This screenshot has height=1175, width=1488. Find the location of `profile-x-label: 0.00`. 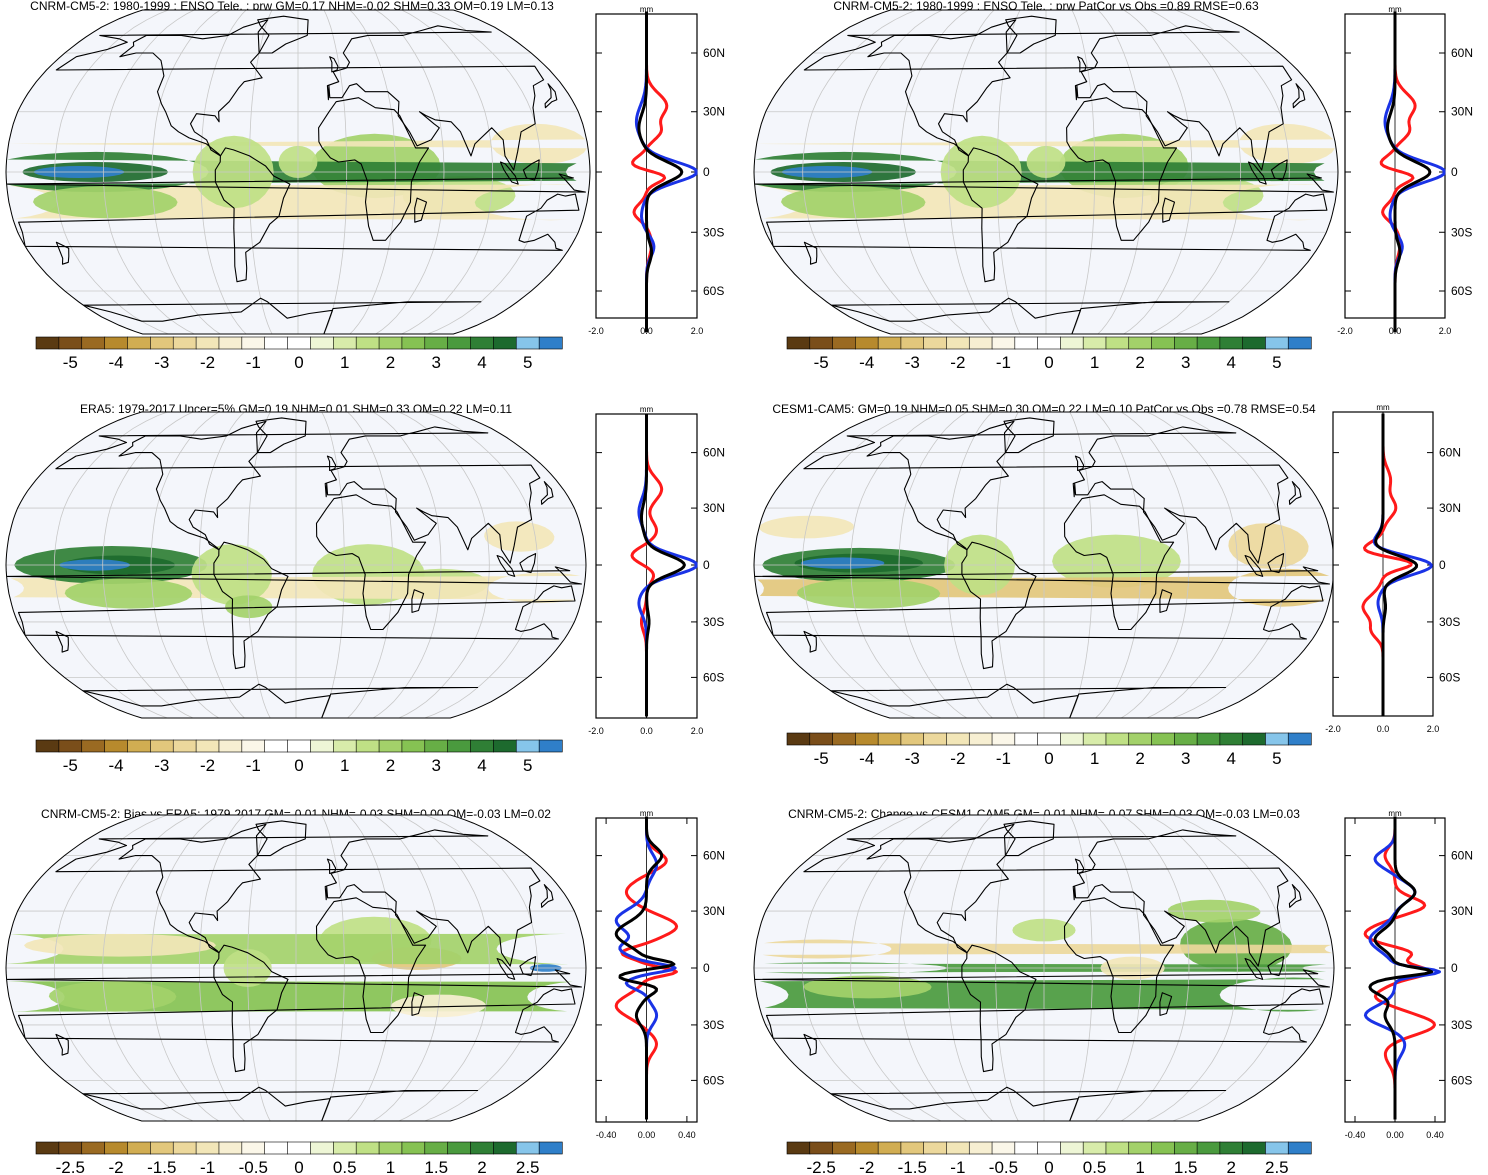

profile-x-label: 0.00 is located at coordinates (1395, 1135).